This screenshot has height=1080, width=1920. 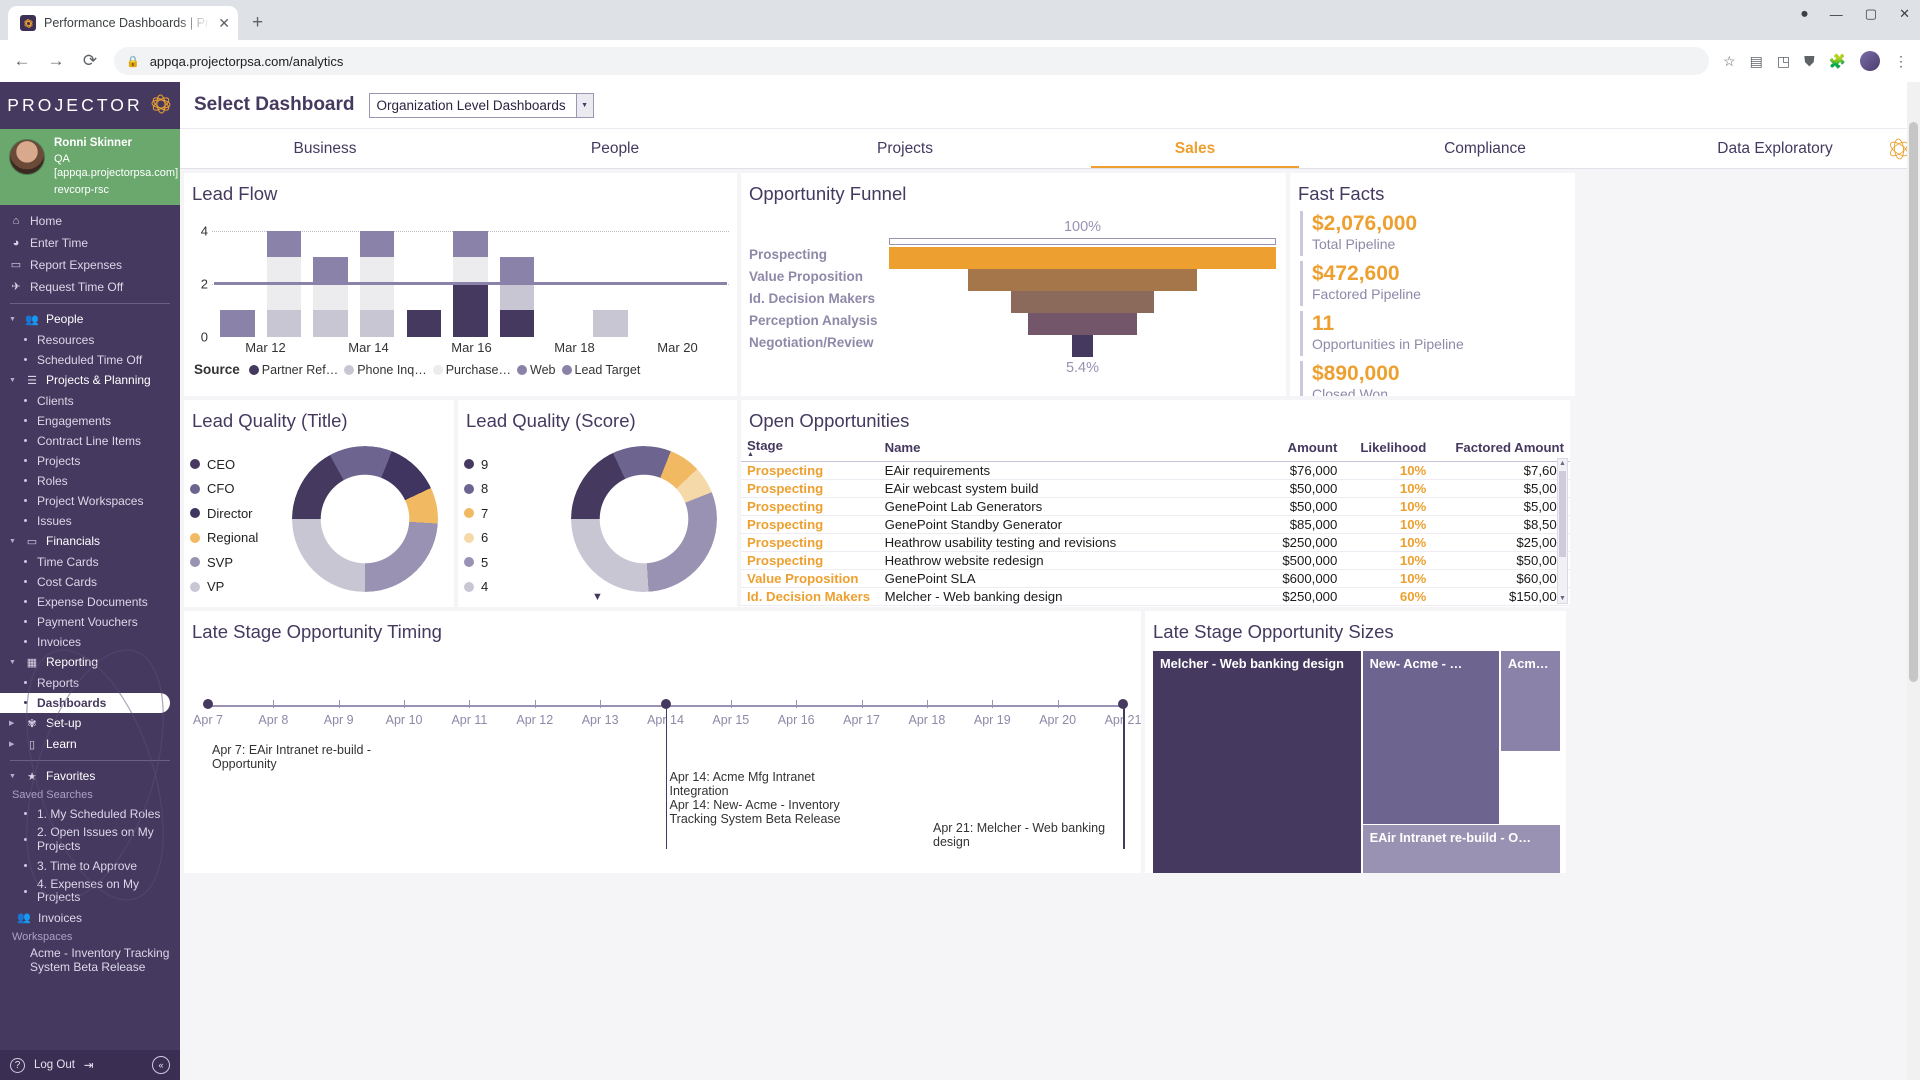 What do you see at coordinates (90, 541) in the screenshot?
I see `sidebar-group-financials: ▼ ▭ Financials` at bounding box center [90, 541].